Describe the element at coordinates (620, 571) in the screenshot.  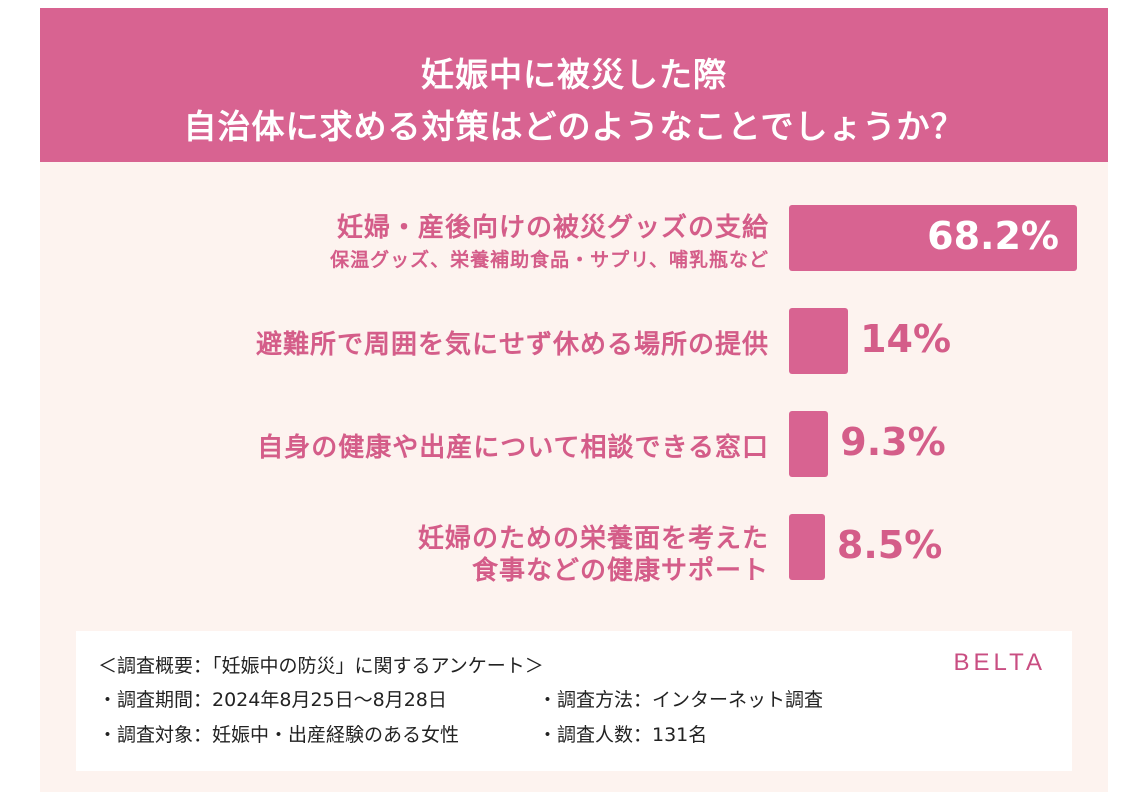
I see `category-label: 食事などの健康サポート` at that location.